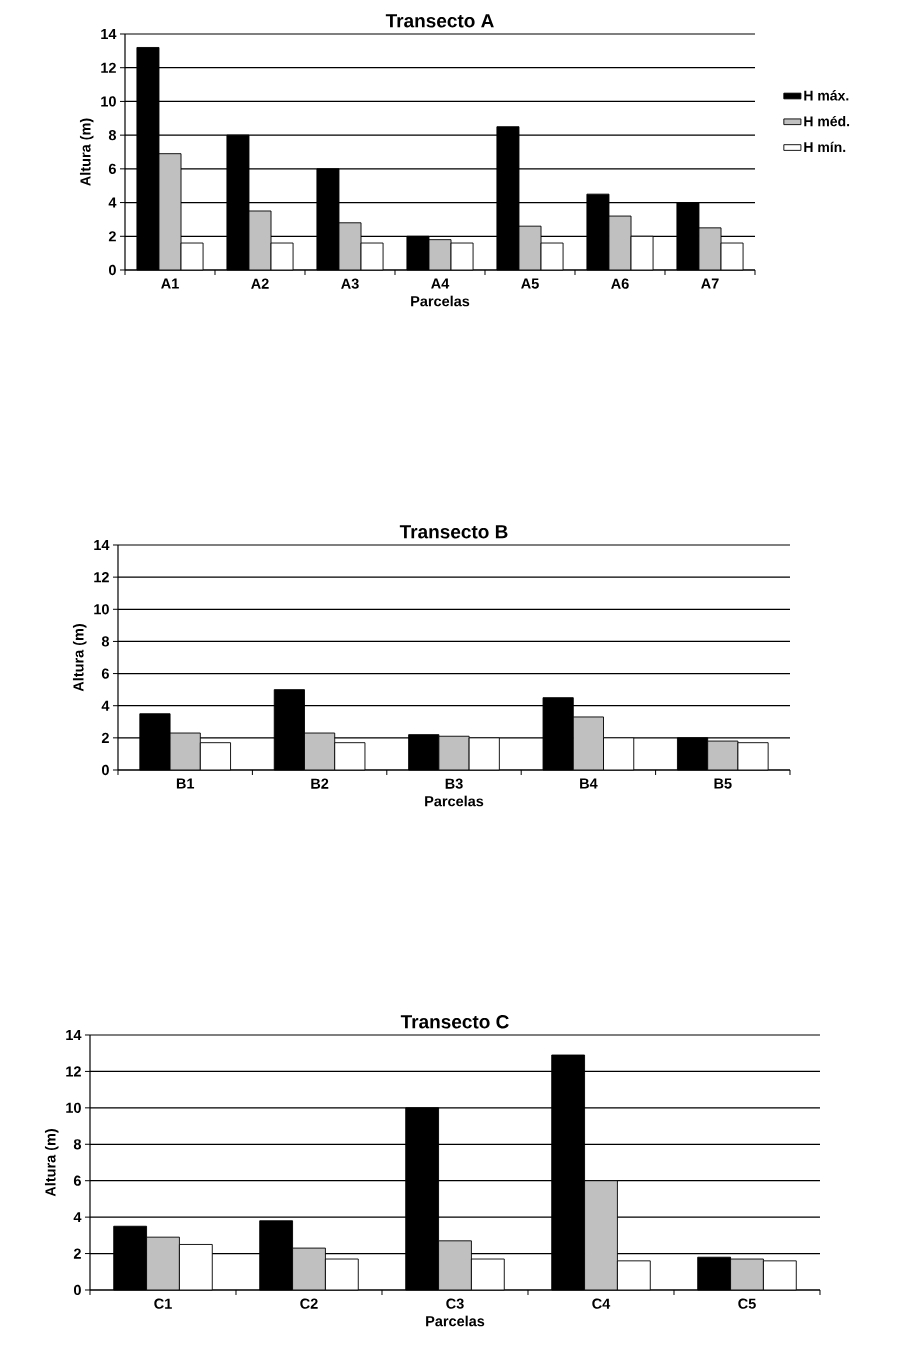  What do you see at coordinates (163, 1303) in the screenshot?
I see `x-tick-label: C1` at bounding box center [163, 1303].